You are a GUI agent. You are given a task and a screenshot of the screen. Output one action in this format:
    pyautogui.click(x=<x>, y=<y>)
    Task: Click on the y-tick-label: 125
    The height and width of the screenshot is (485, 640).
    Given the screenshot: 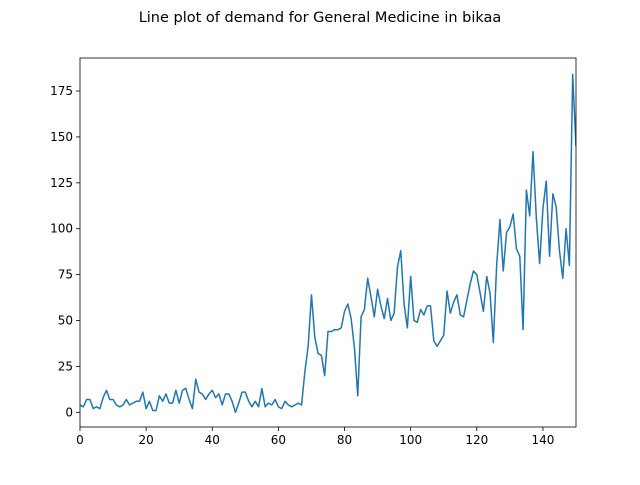 What is the action you would take?
    pyautogui.click(x=61, y=183)
    